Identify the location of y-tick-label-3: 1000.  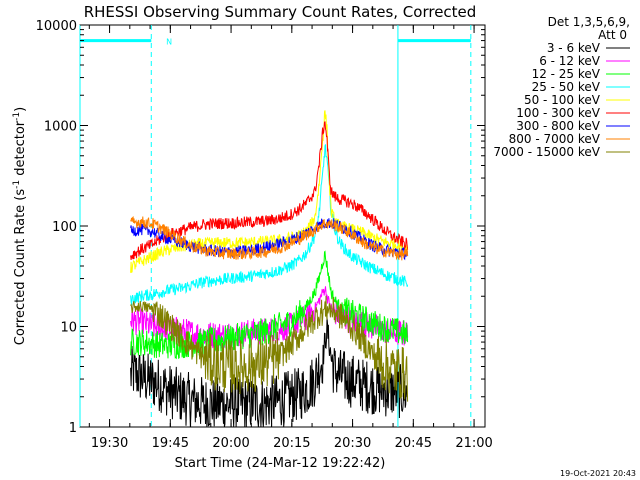
(60, 127).